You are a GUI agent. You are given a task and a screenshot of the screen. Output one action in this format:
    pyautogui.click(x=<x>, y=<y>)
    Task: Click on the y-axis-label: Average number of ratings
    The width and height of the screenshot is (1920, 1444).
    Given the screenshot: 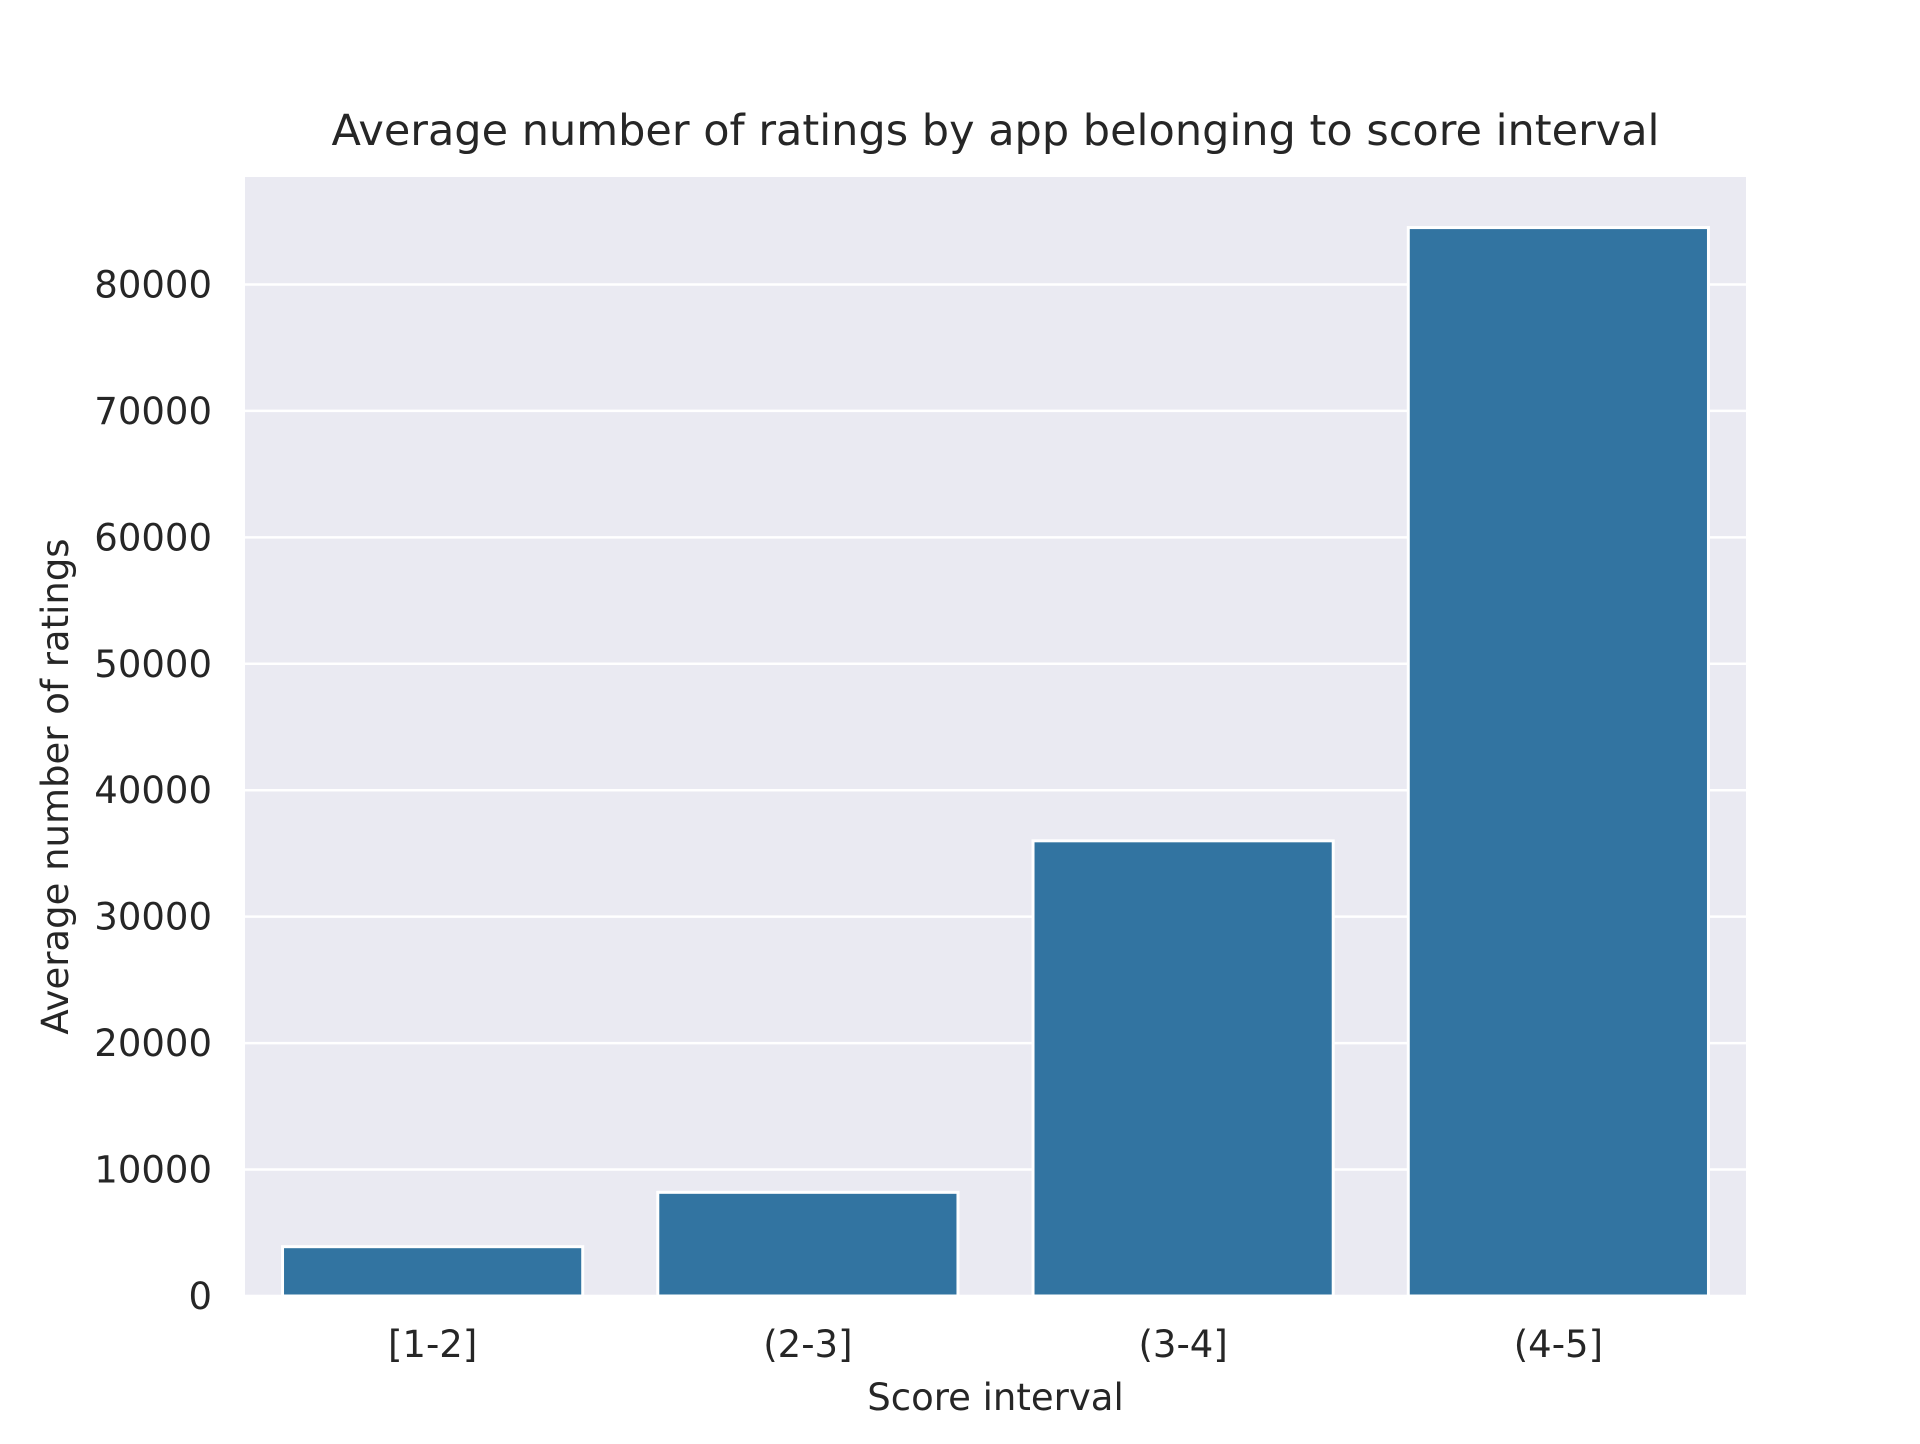 What is the action you would take?
    pyautogui.click(x=55, y=786)
    